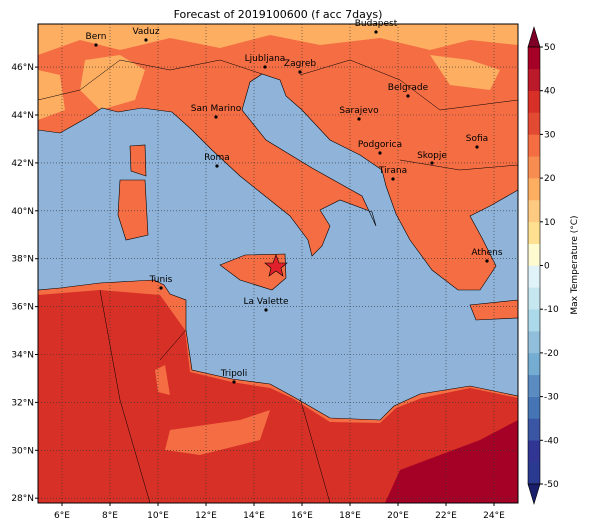 This screenshot has width=592, height=529. Describe the element at coordinates (398, 516) in the screenshot. I see `x-tick-label: 20°E` at that location.